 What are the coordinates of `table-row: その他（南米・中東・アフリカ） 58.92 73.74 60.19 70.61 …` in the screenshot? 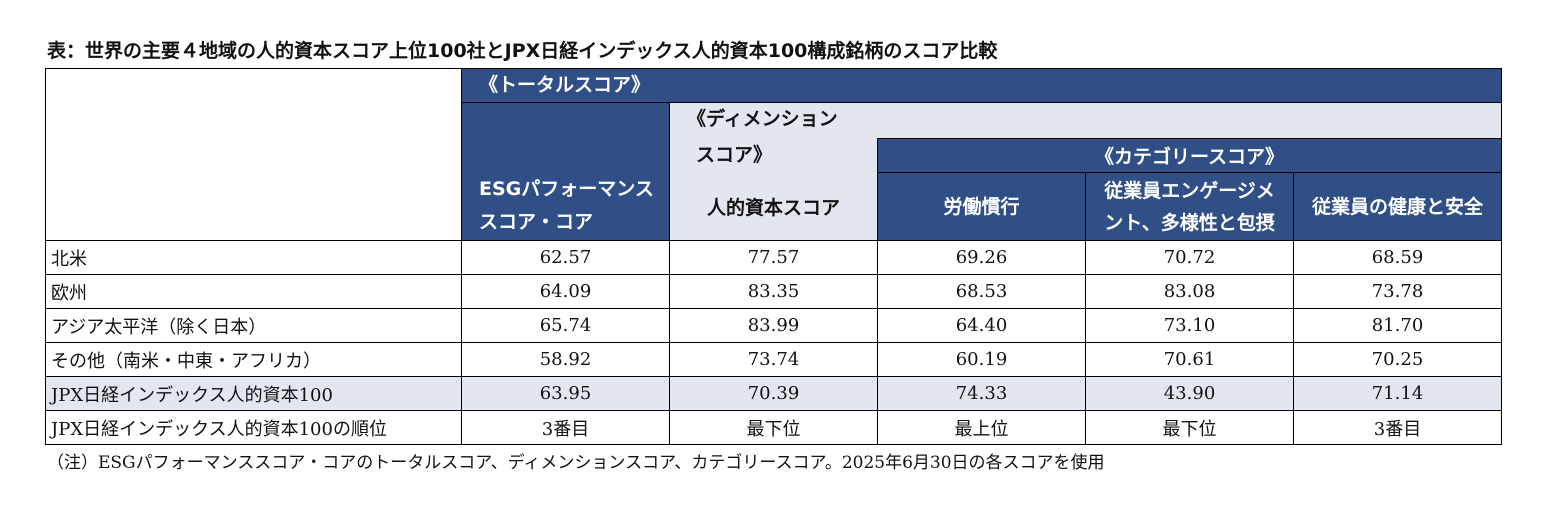 It's located at (773, 359).